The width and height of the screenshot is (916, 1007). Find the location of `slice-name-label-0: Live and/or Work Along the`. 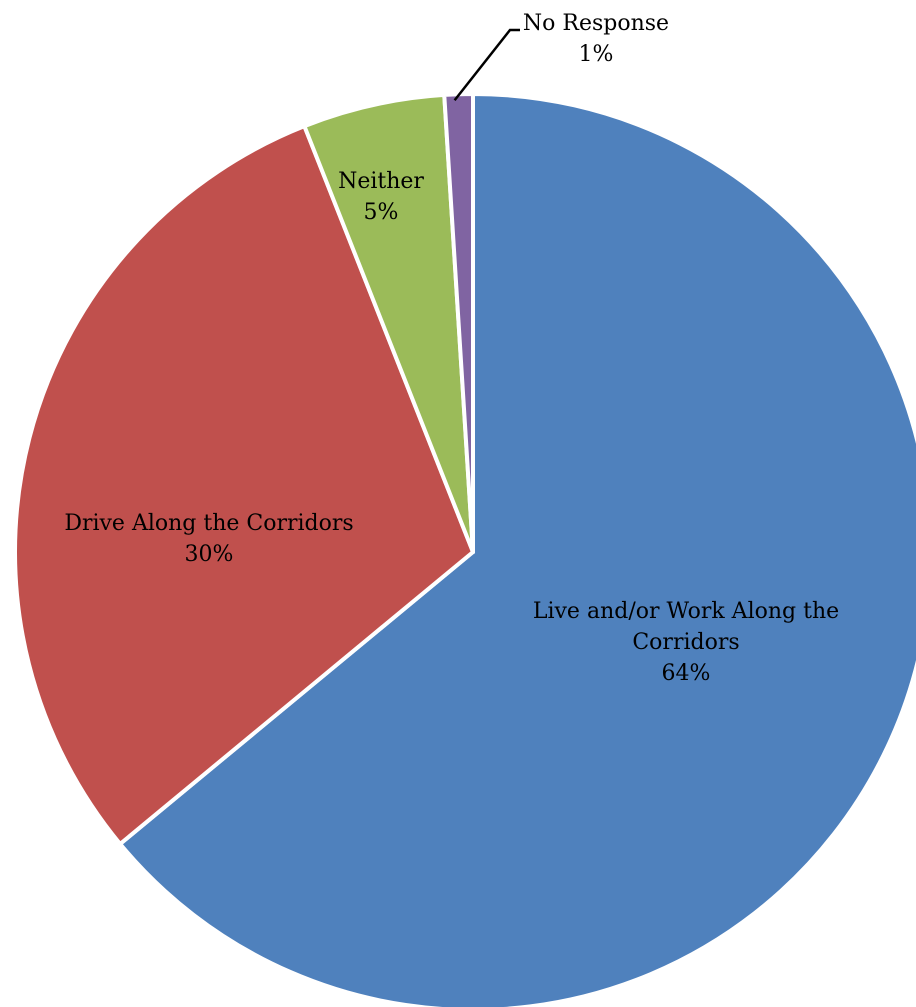

slice-name-label-0: Live and/or Work Along the is located at coordinates (686, 611).